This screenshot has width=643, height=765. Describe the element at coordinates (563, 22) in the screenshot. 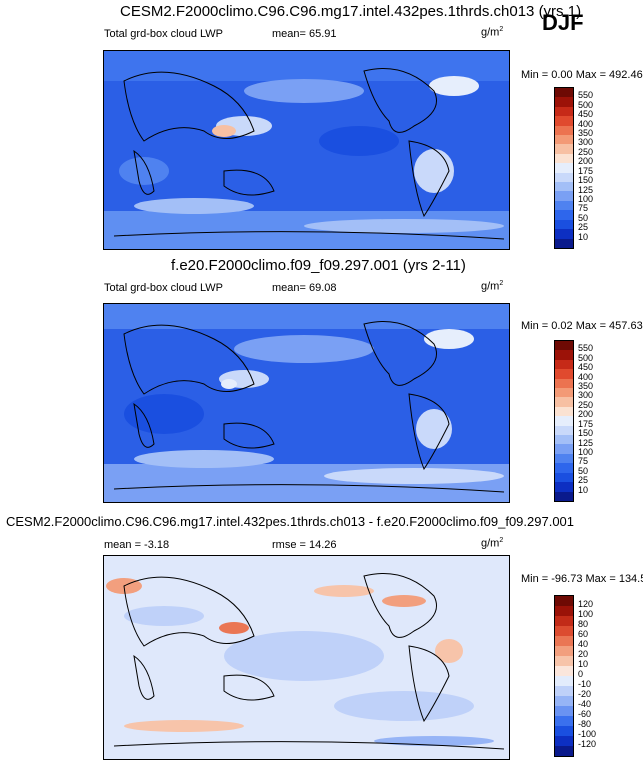

I see `season-label: DJF` at that location.